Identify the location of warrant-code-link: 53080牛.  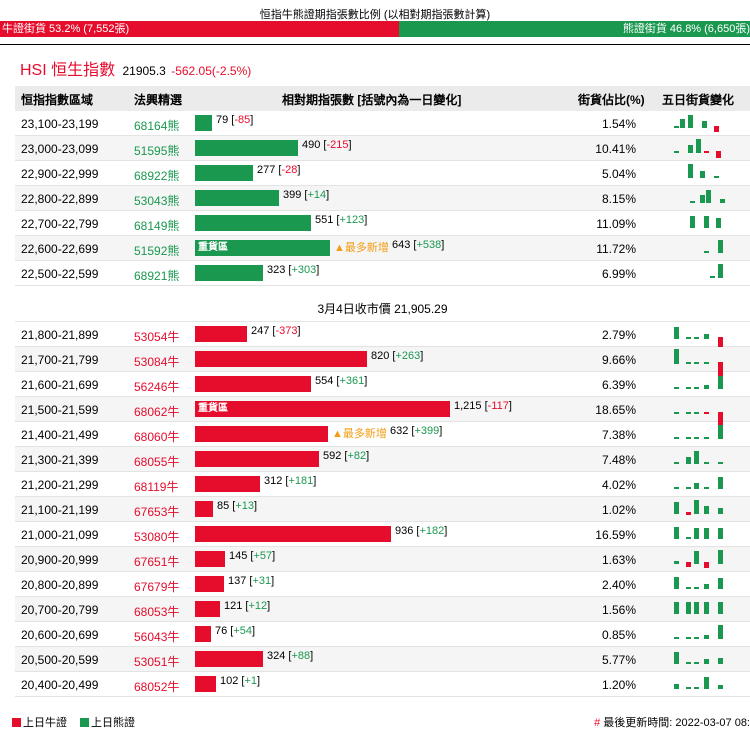
(157, 537).